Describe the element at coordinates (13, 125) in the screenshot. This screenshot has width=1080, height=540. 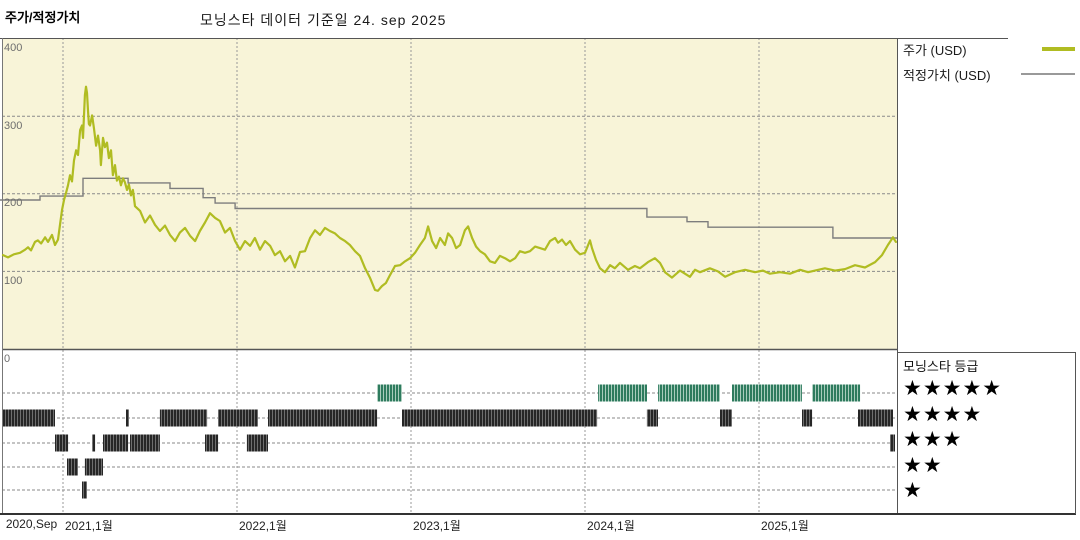
I see `y-axis-tick-label: 300` at that location.